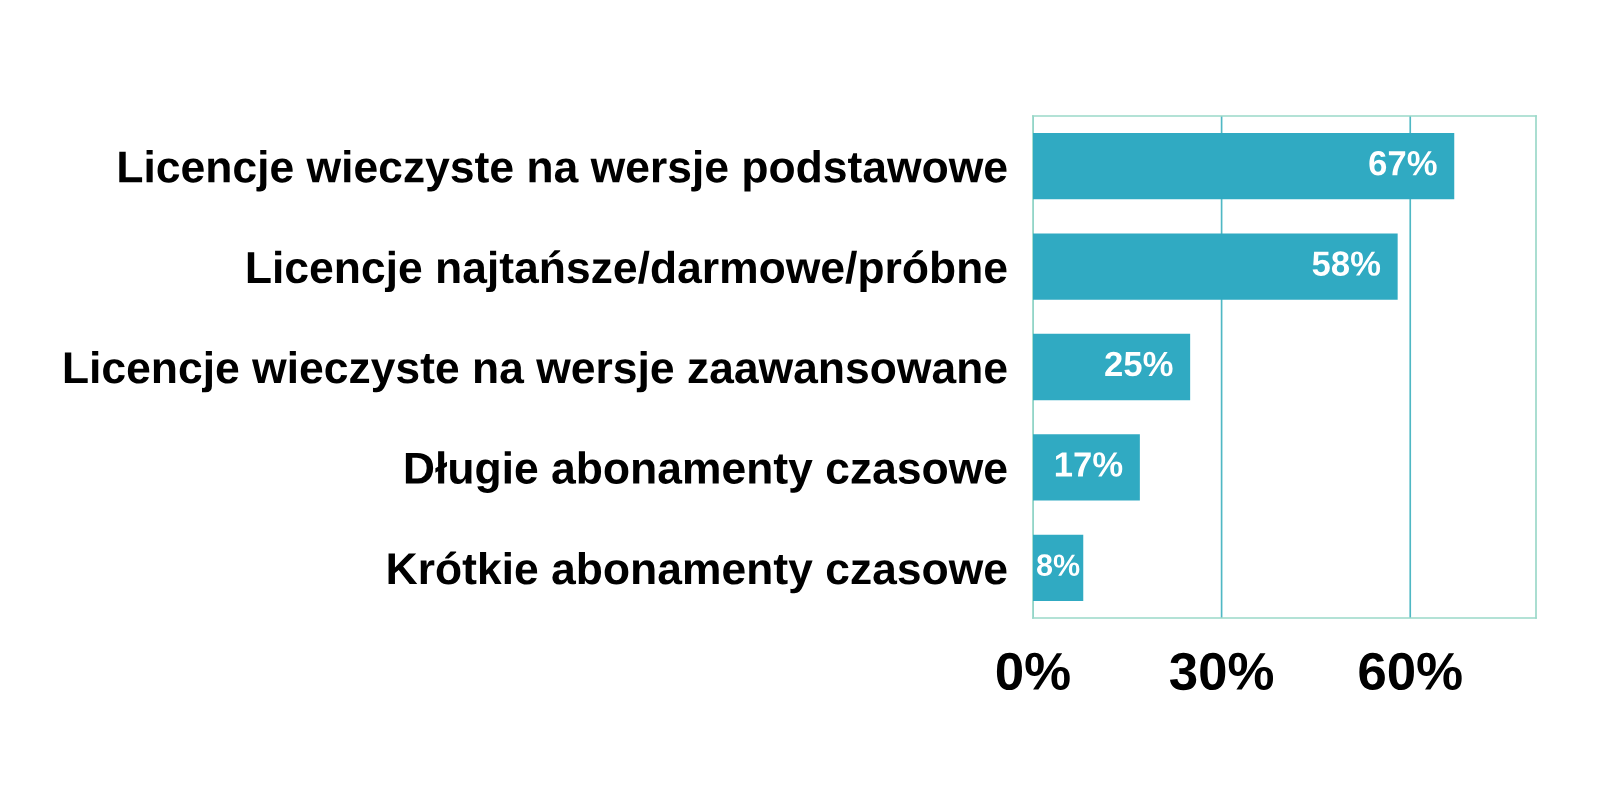 Image resolution: width=1600 pixels, height=800 pixels. I want to click on data-label: 58%, so click(1346, 263).